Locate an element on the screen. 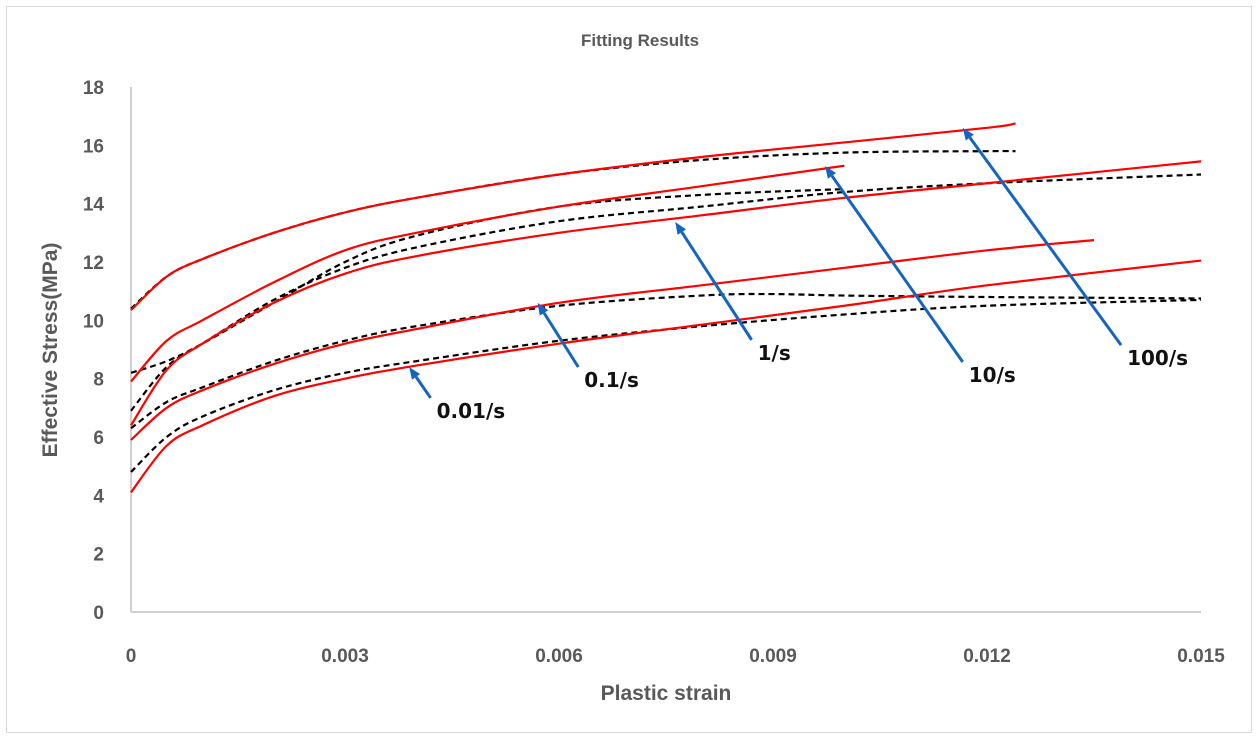 The height and width of the screenshot is (741, 1260). annotation-label: 0.1/s is located at coordinates (611, 380).